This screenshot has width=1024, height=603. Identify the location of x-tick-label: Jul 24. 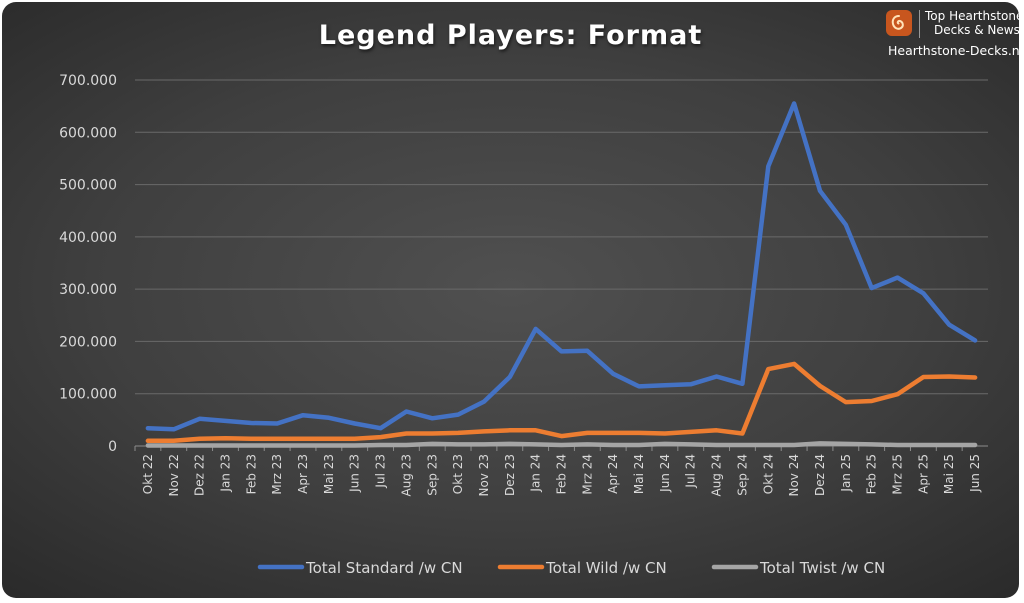
(691, 471).